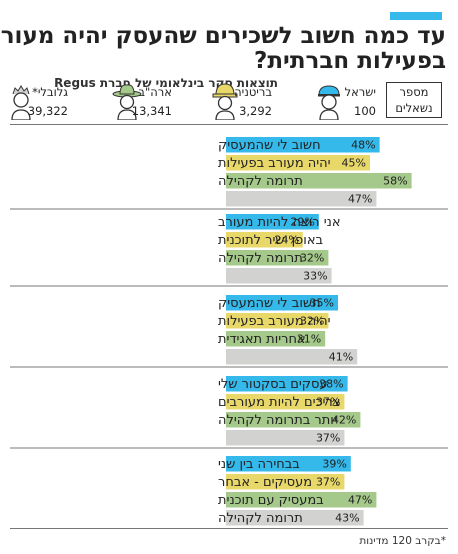 The image size is (458, 554). I want to click on legend-name: גלובלי*, so click(50, 92).